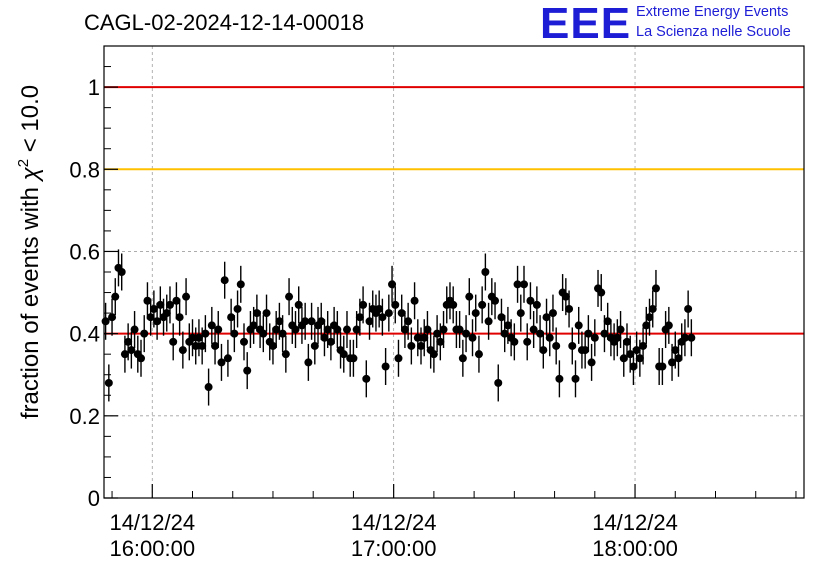  What do you see at coordinates (713, 32) in the screenshot?
I see `logo-line-2: La Scienza nelle Scuole` at bounding box center [713, 32].